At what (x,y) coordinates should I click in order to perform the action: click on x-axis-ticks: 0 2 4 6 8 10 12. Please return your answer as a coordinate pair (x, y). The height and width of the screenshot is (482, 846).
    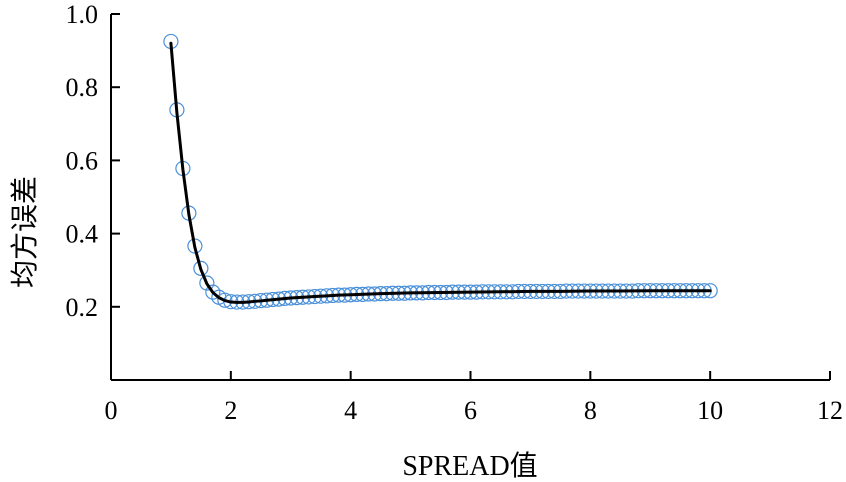
    Looking at the image, I should click on (474, 398).